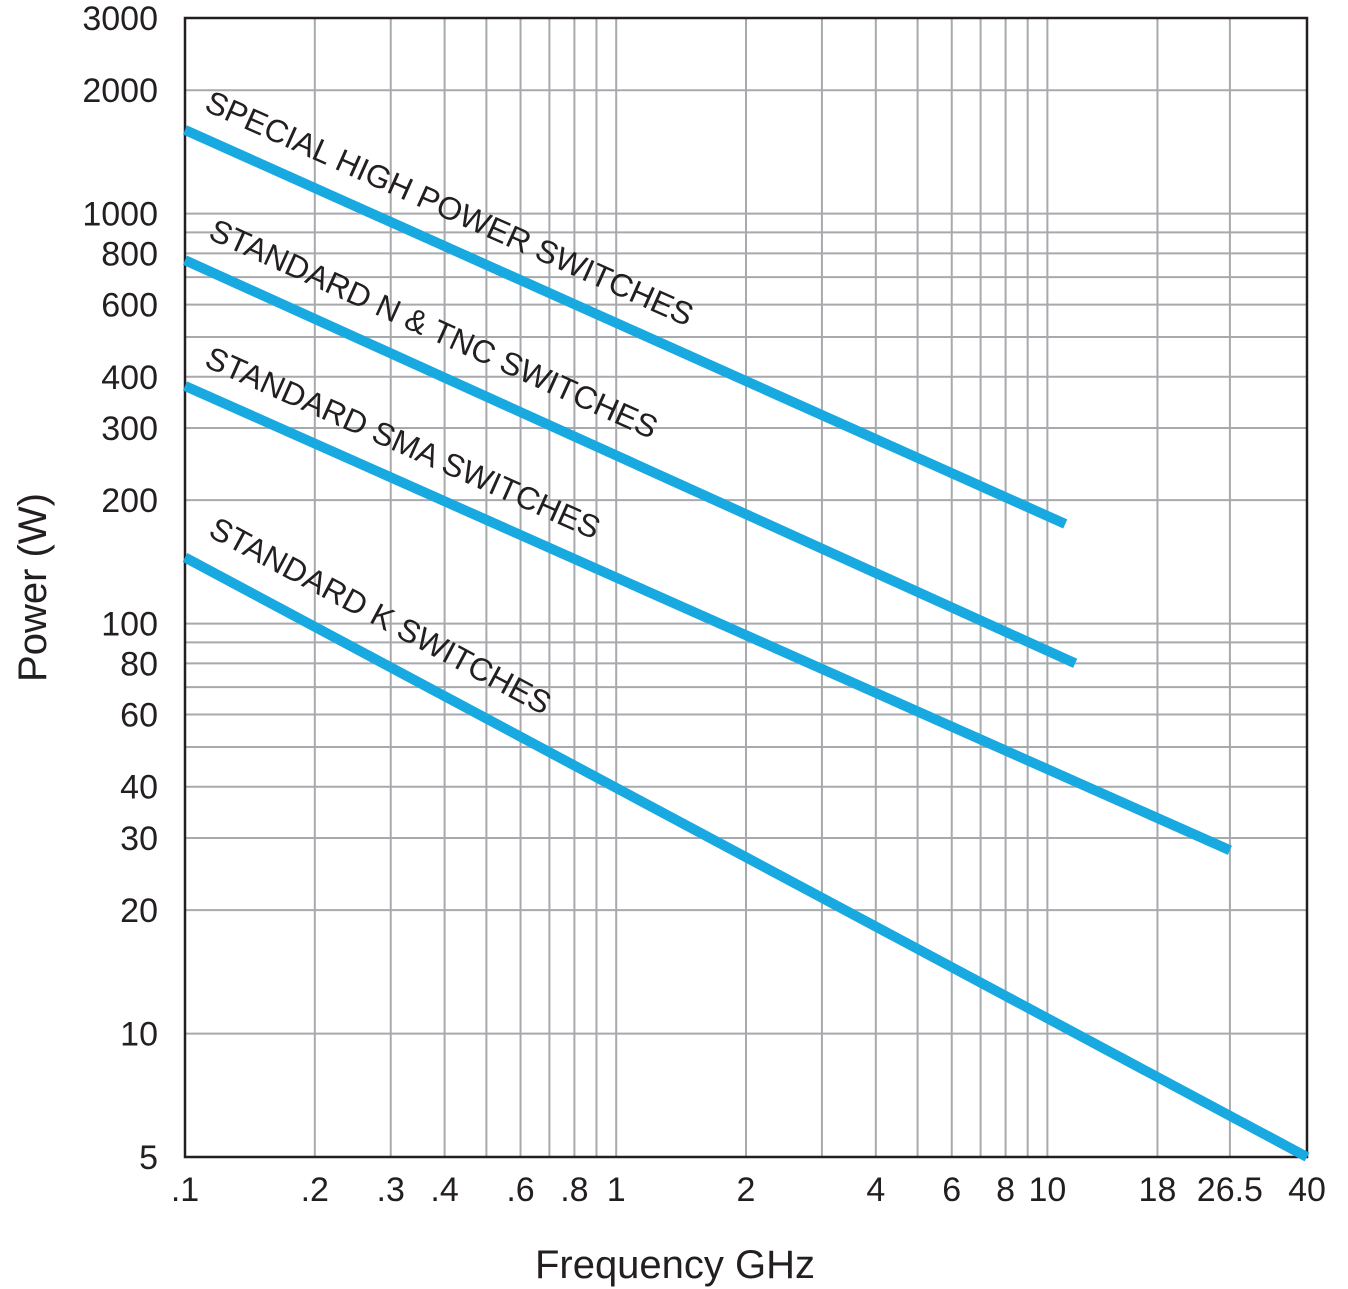 This screenshot has width=1348, height=1289. Describe the element at coordinates (444, 1190) in the screenshot. I see `x-tick-label: .4` at that location.